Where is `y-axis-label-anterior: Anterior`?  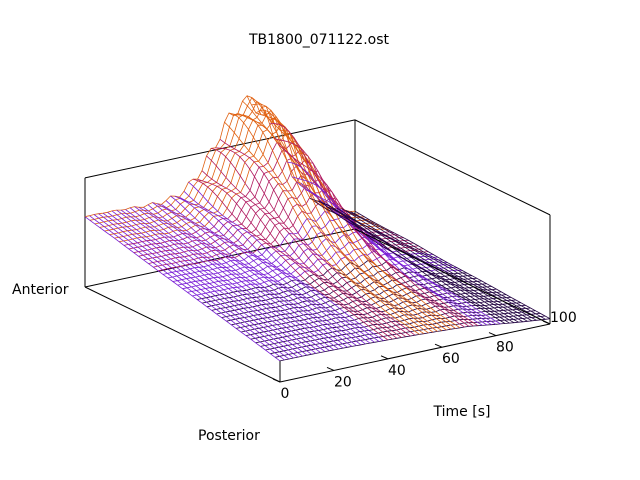 y-axis-label-anterior: Anterior is located at coordinates (40, 290).